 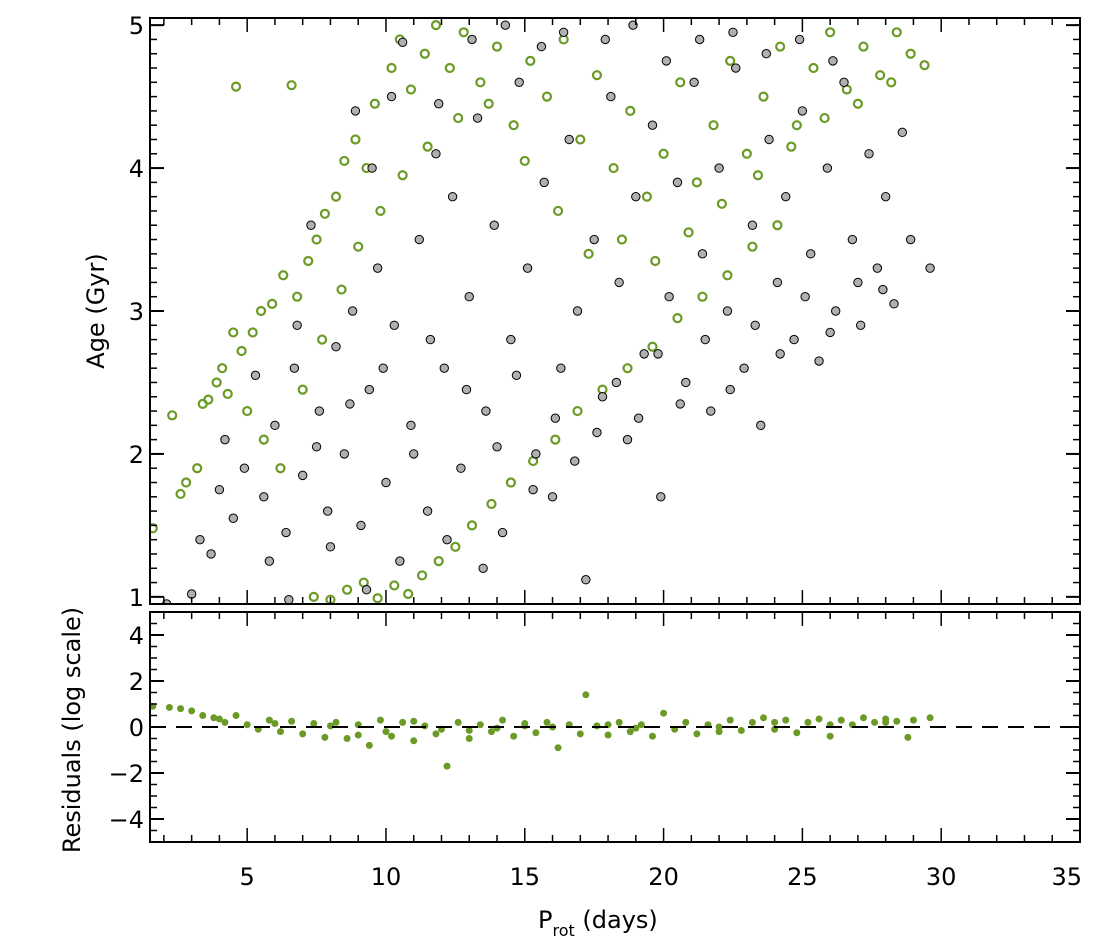 I want to click on residual-tick-label: −2, so click(x=126, y=774).